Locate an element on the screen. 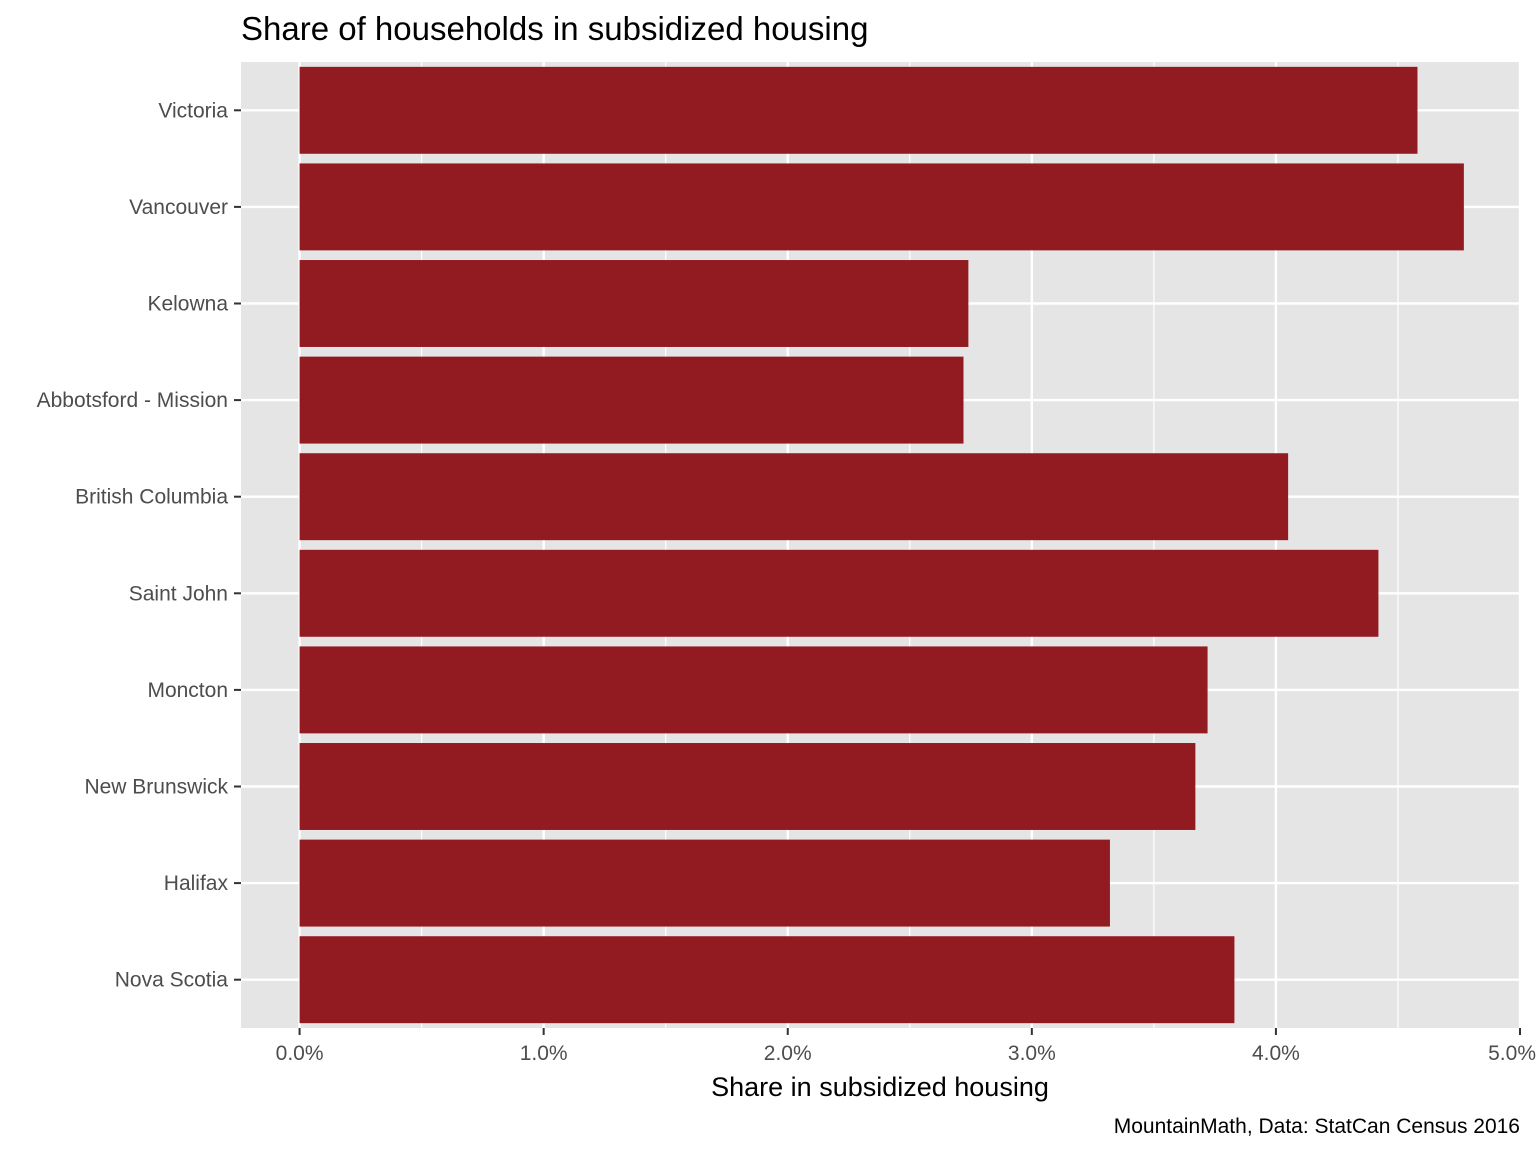 Image resolution: width=1536 pixels, height=1152 pixels. x-axis: 0.0% 1.0% 2.0% 3.0% 4.0% 5.0% is located at coordinates (906, 1046).